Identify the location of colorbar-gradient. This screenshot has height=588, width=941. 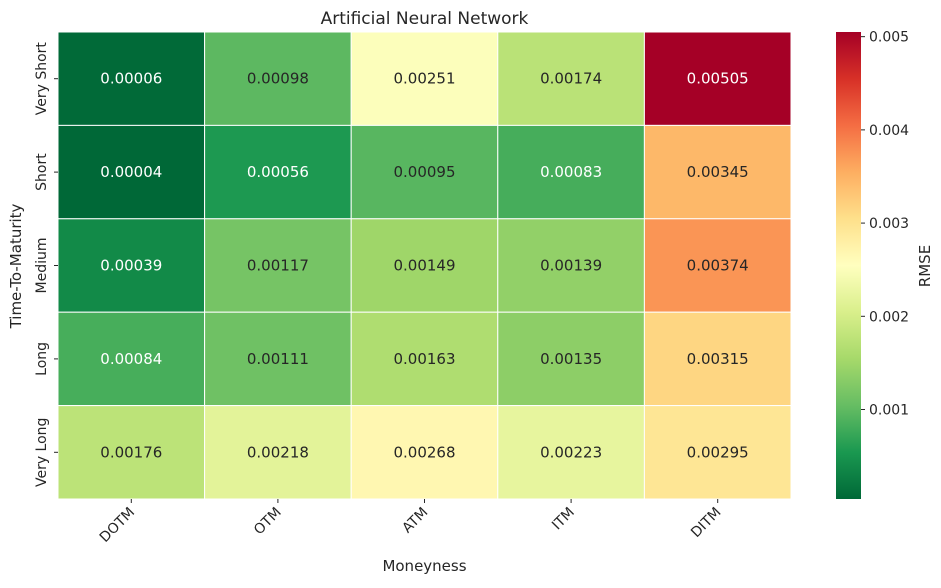
(848, 265).